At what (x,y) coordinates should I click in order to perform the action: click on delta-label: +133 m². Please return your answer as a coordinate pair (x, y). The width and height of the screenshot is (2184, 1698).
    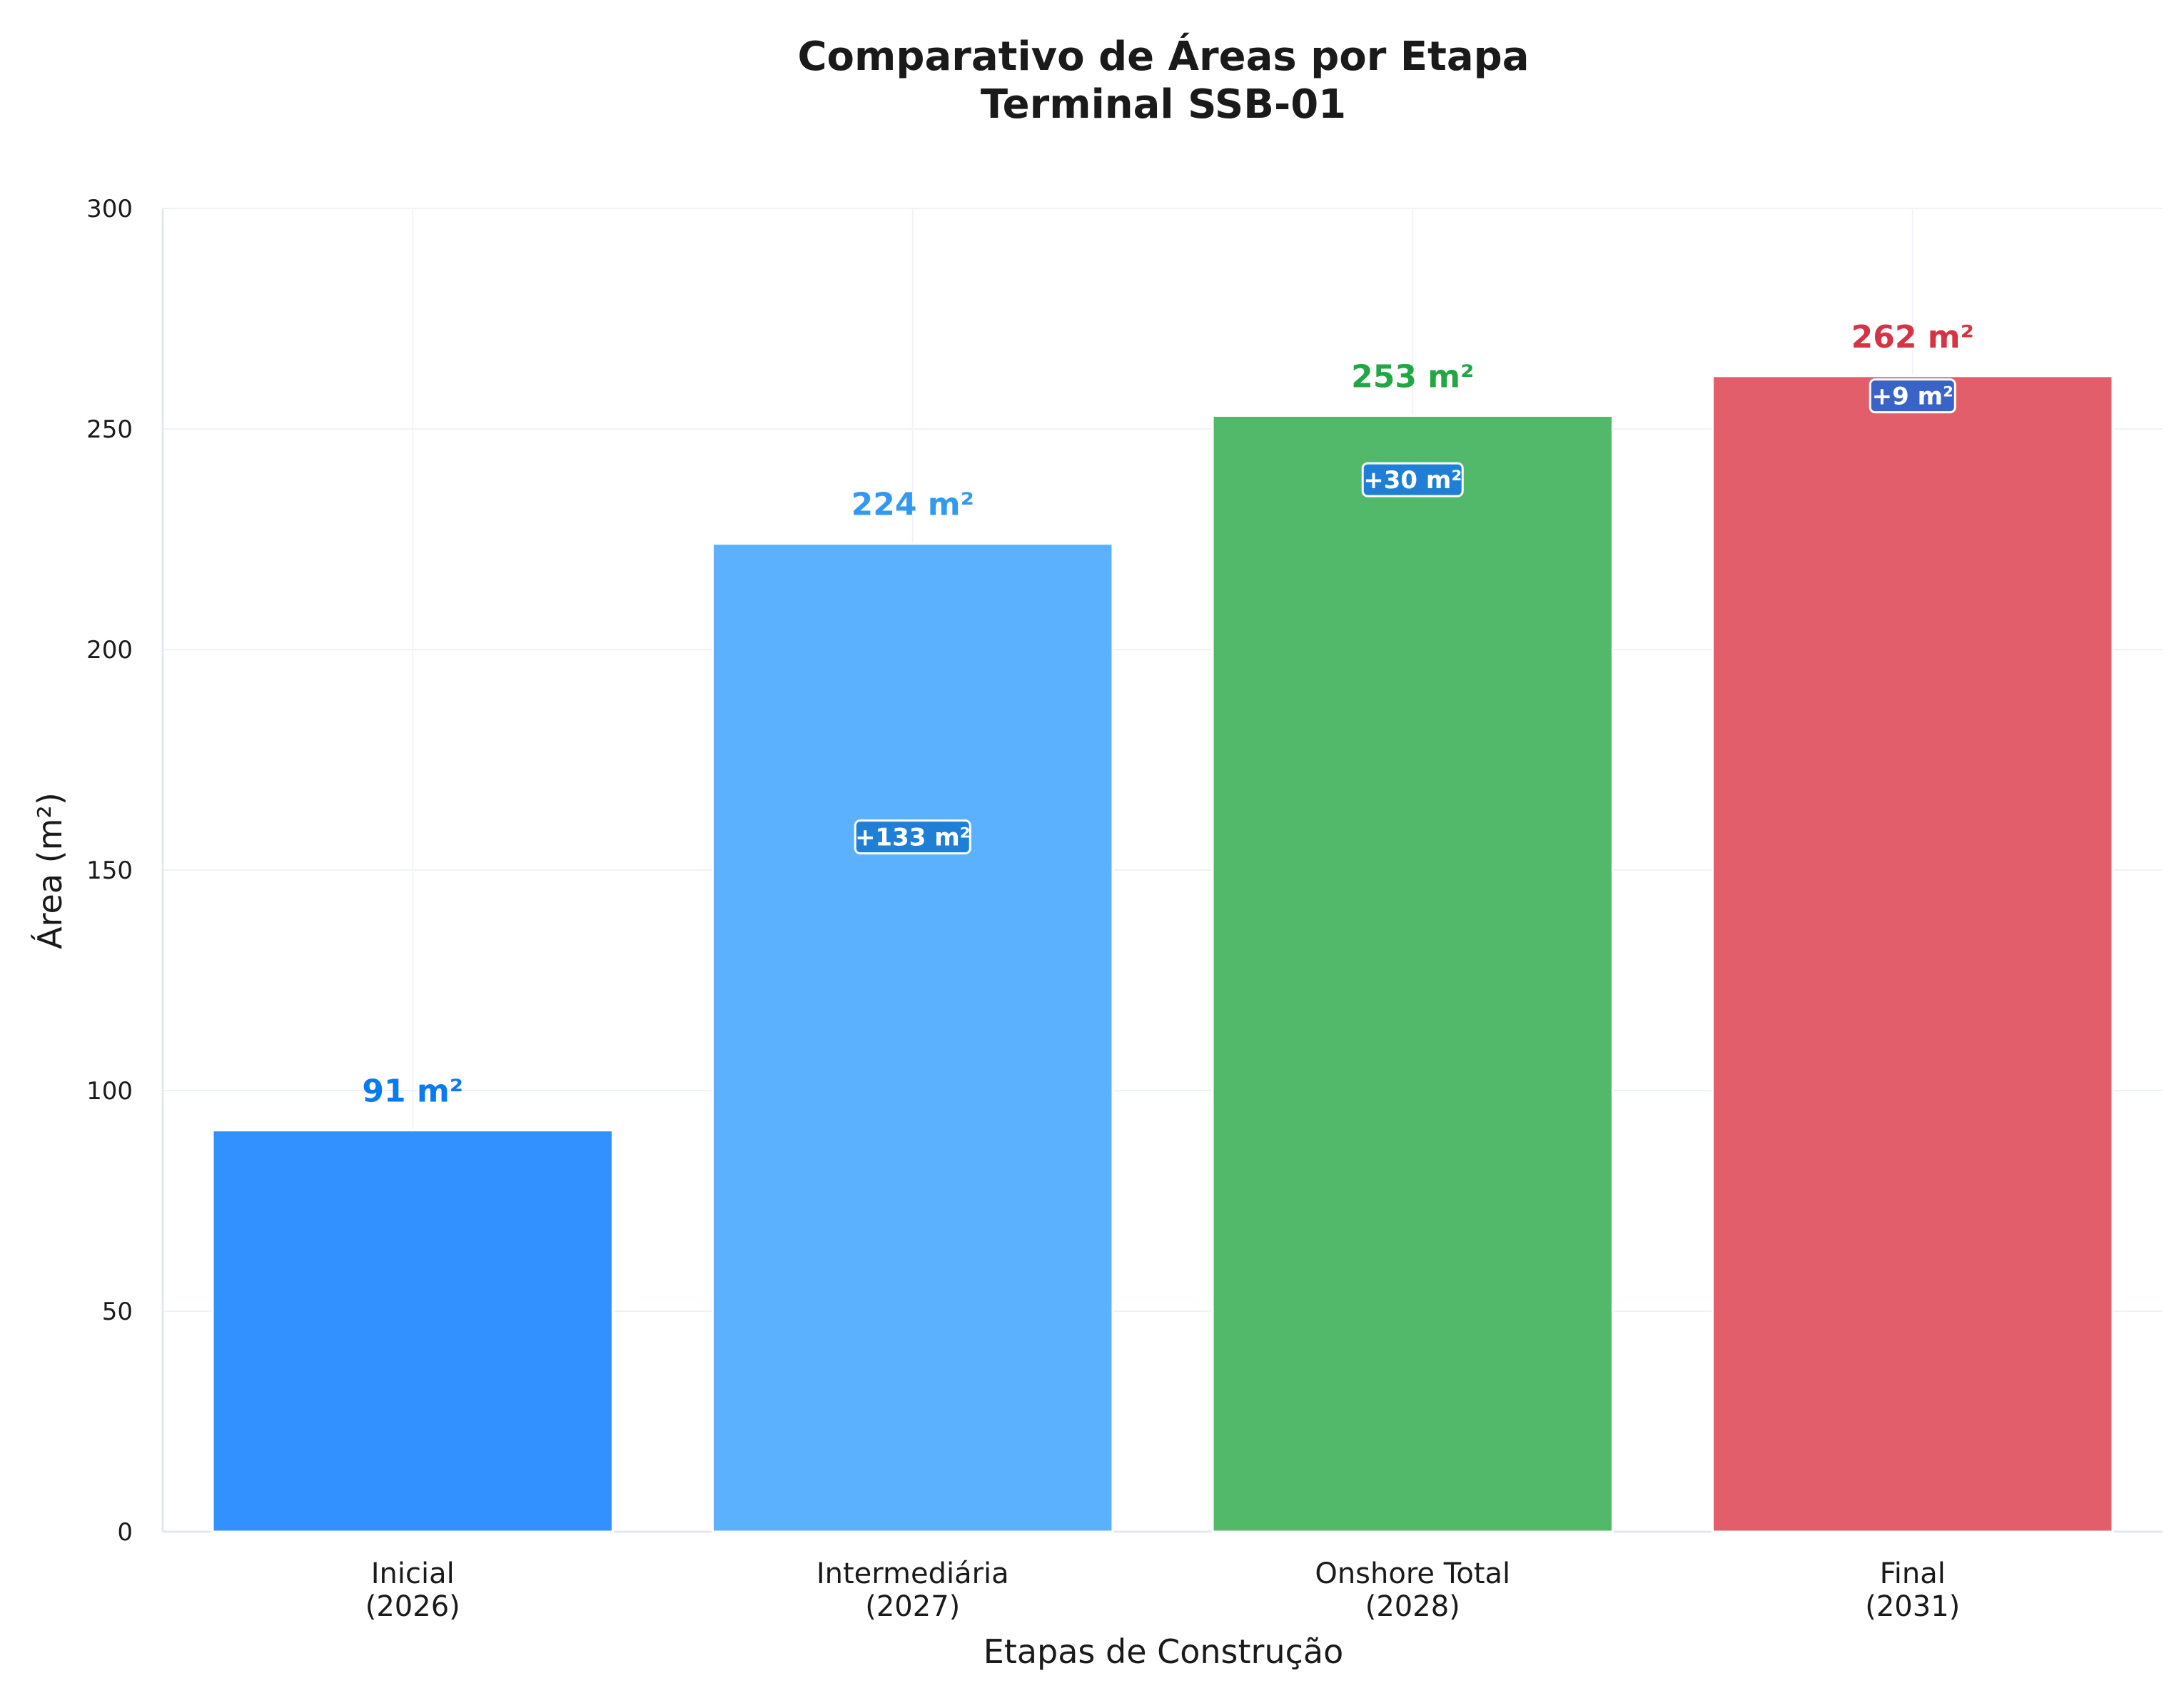
    Looking at the image, I should click on (913, 838).